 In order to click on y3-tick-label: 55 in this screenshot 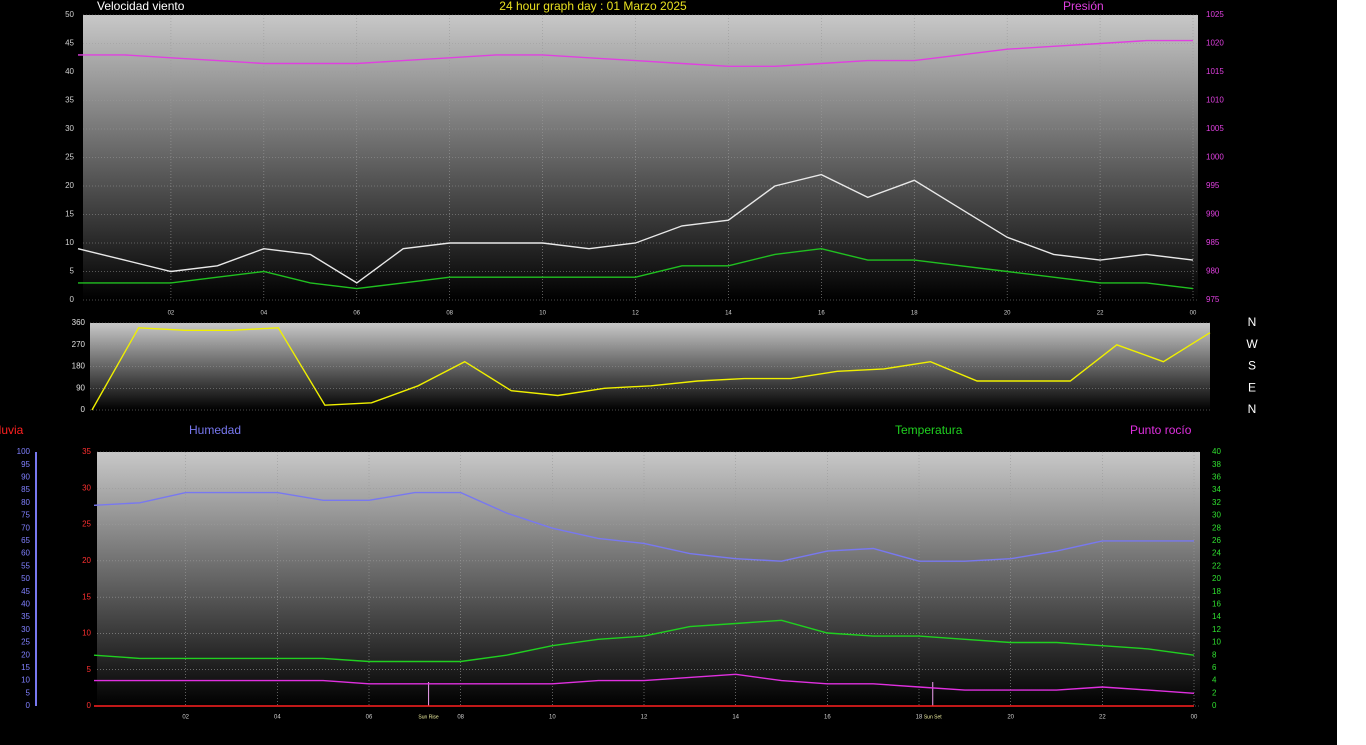, I will do `click(25, 565)`.